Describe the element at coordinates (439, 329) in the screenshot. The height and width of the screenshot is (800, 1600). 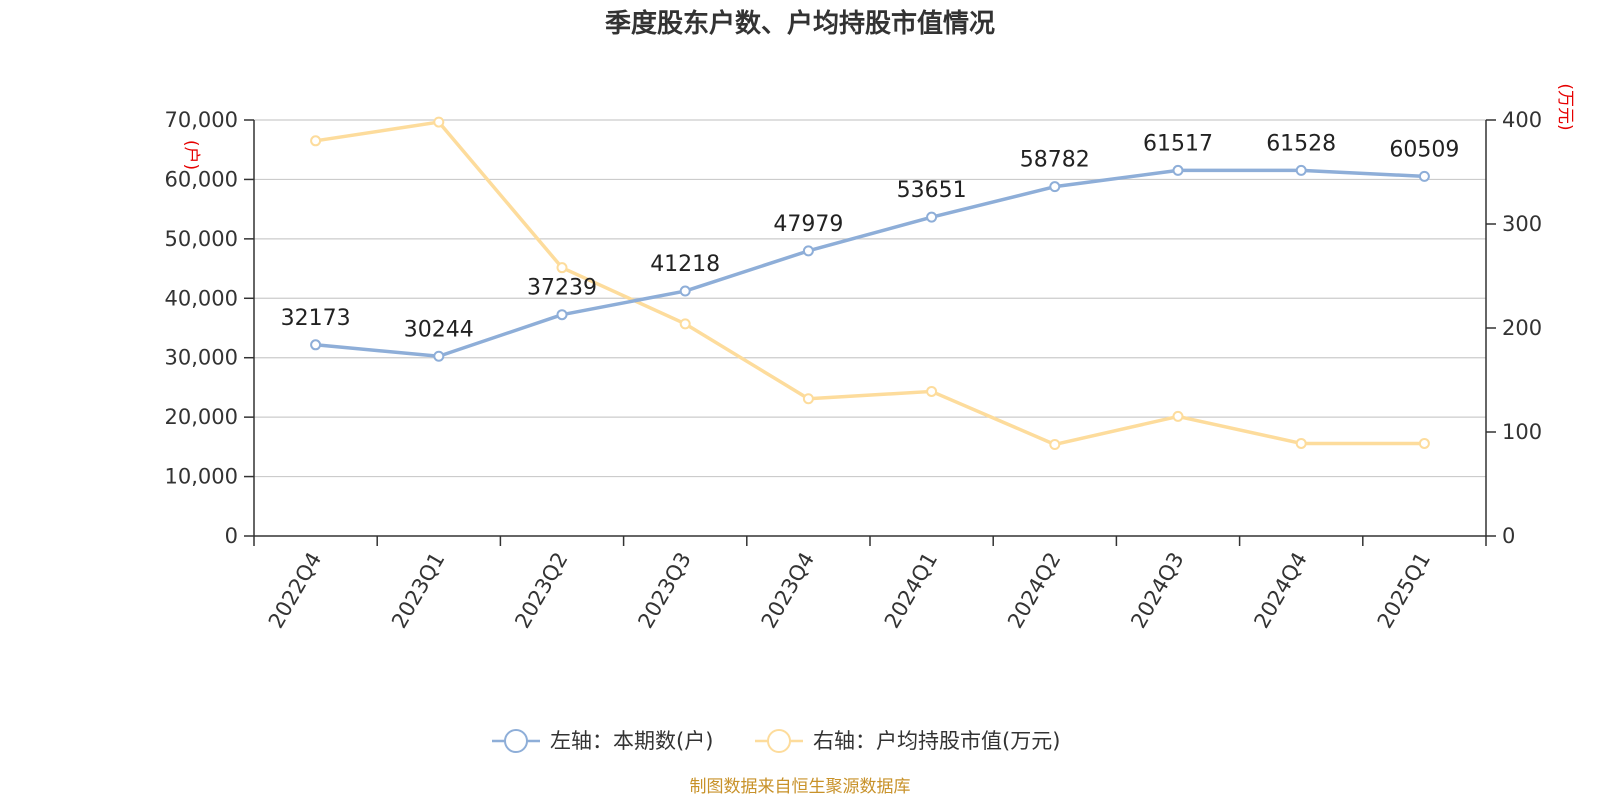
I see `data-label: 30244` at that location.